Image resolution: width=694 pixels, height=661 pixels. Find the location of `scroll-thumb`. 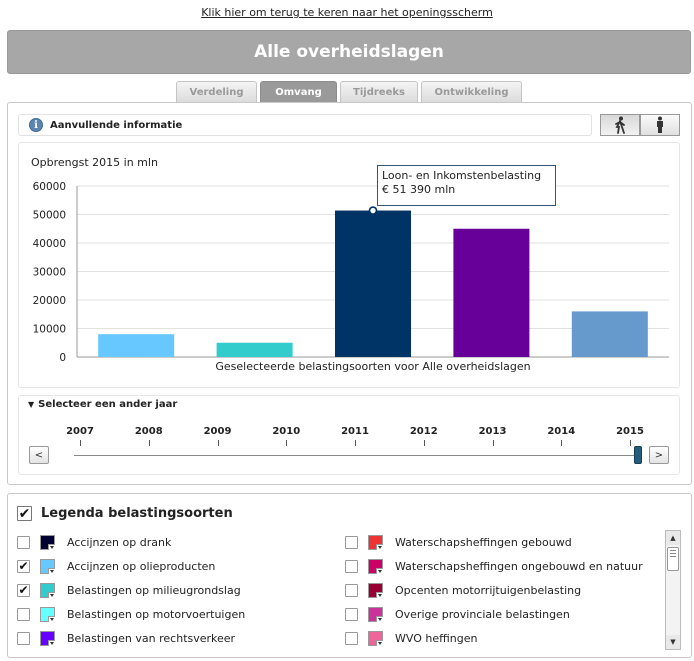

scroll-thumb is located at coordinates (673, 559).